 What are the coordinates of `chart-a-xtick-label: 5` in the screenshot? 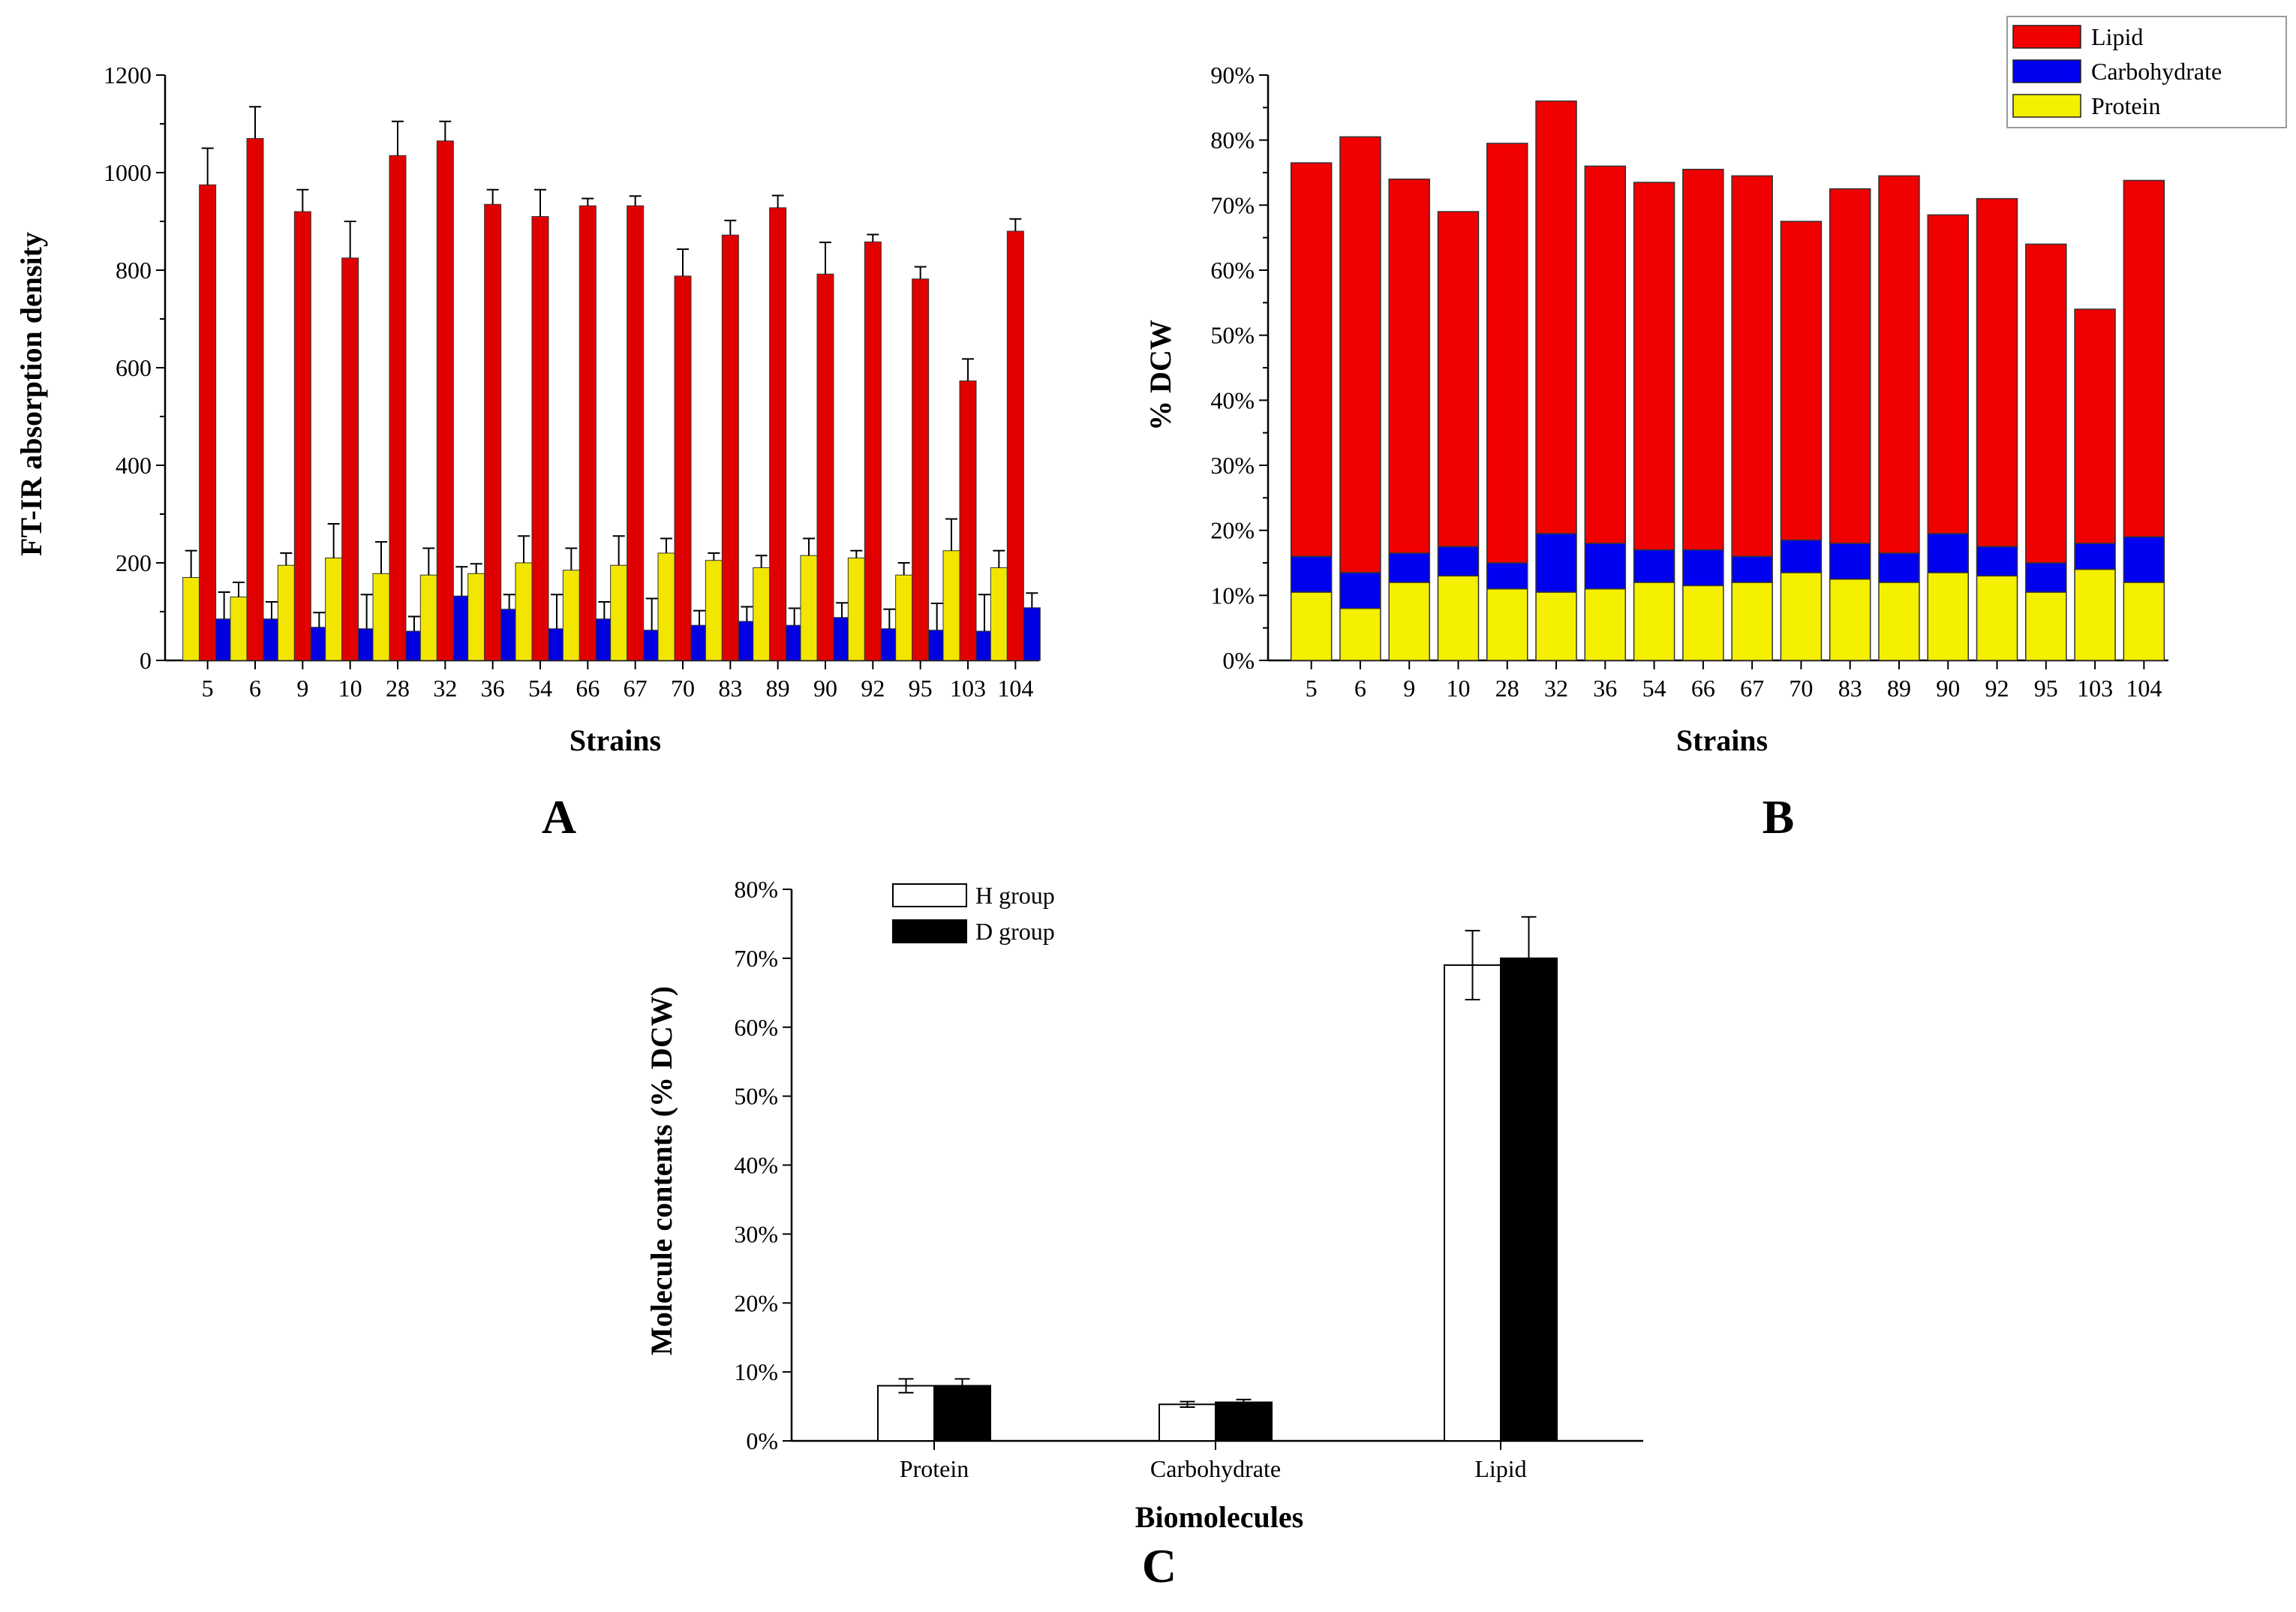 It's located at (208, 689).